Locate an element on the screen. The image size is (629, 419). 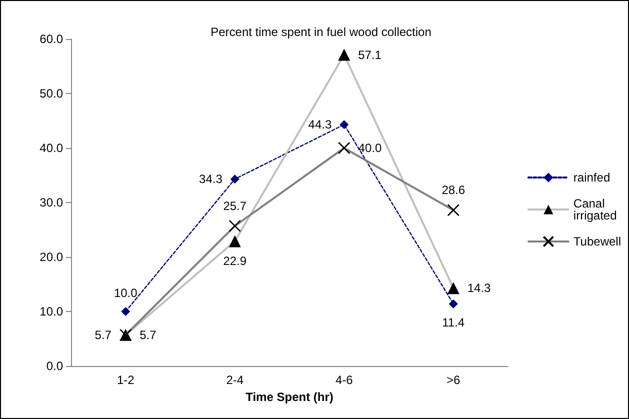
data-label: 57.1 is located at coordinates (370, 55).